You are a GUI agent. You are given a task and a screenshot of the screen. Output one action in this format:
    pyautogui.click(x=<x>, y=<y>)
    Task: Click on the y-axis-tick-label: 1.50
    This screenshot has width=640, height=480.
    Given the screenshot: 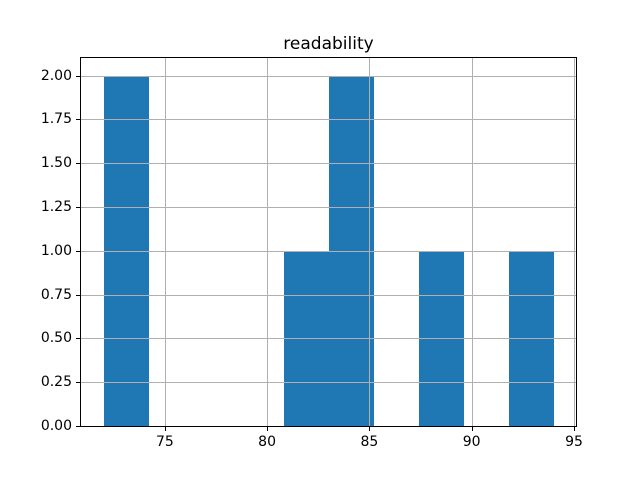 What is the action you would take?
    pyautogui.click(x=56, y=163)
    